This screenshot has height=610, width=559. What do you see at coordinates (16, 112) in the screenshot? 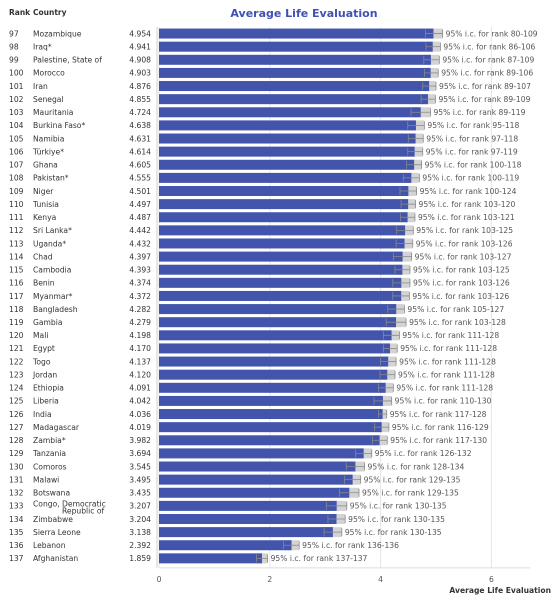
I see `rank-label: 103` at bounding box center [16, 112].